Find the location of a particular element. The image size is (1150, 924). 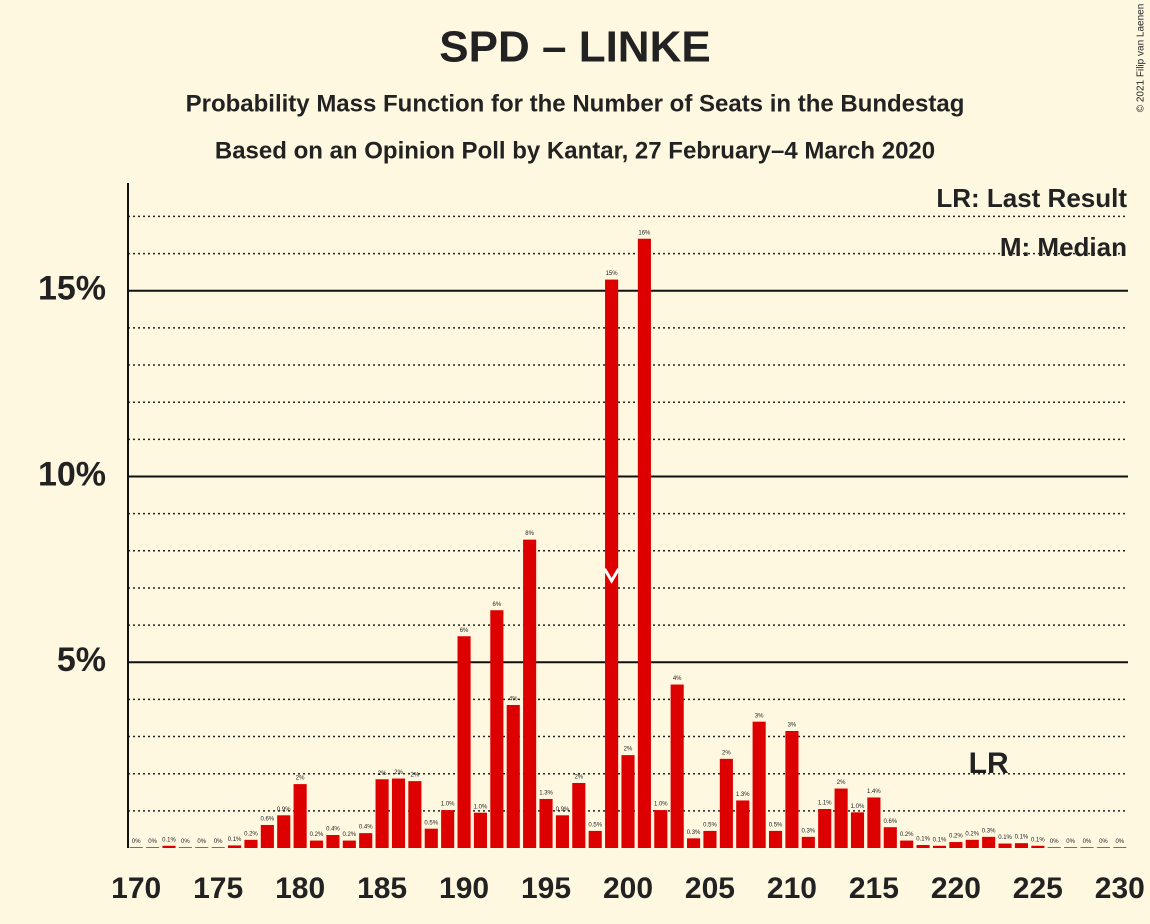

x-tick-label: 170 is located at coordinates (136, 888).